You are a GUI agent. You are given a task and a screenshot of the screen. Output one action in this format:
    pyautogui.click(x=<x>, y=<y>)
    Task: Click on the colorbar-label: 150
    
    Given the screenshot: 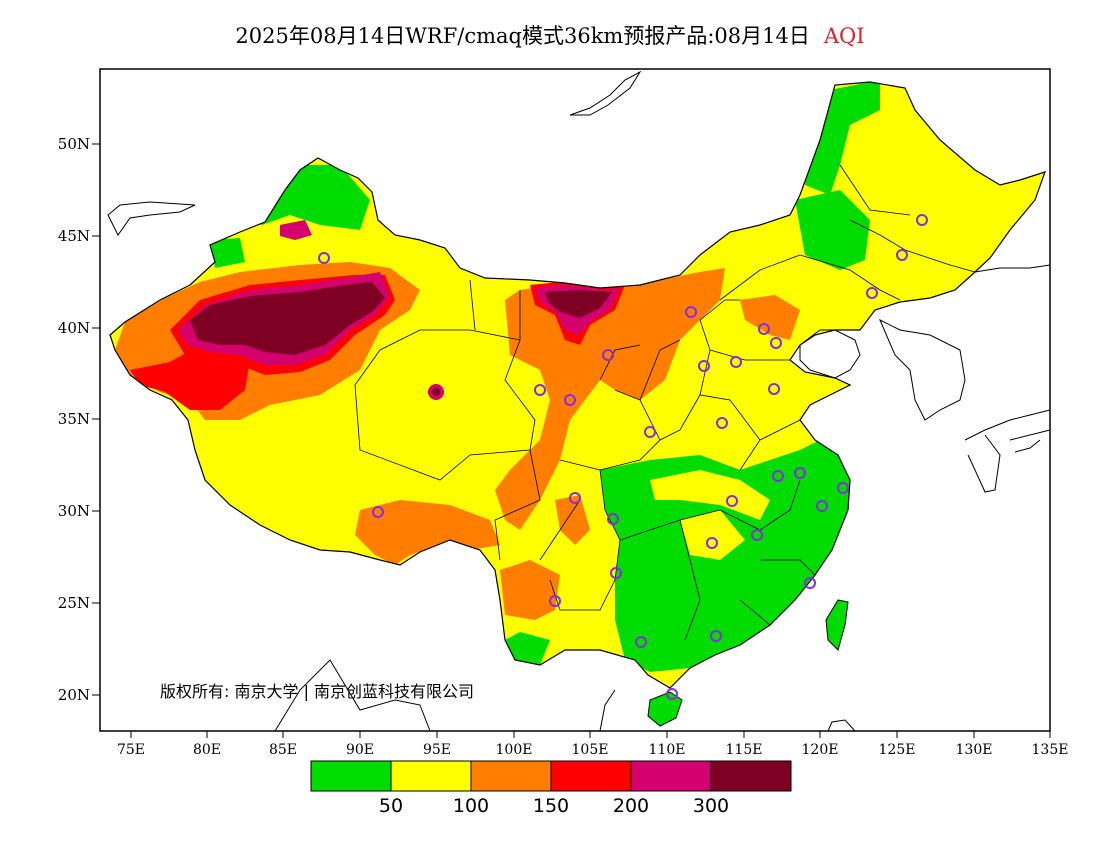 What is the action you would take?
    pyautogui.click(x=551, y=806)
    